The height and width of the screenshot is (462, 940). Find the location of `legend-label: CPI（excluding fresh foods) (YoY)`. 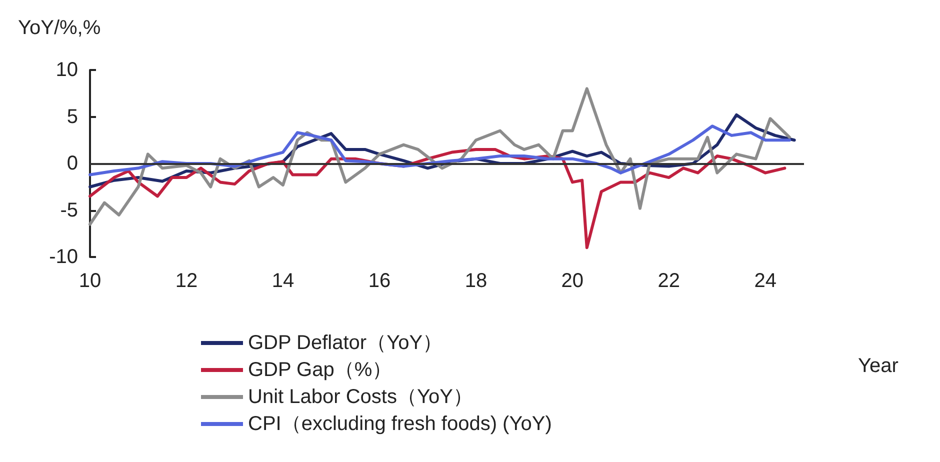

legend-label: CPI（excluding fresh foods) (YoY) is located at coordinates (400, 424).